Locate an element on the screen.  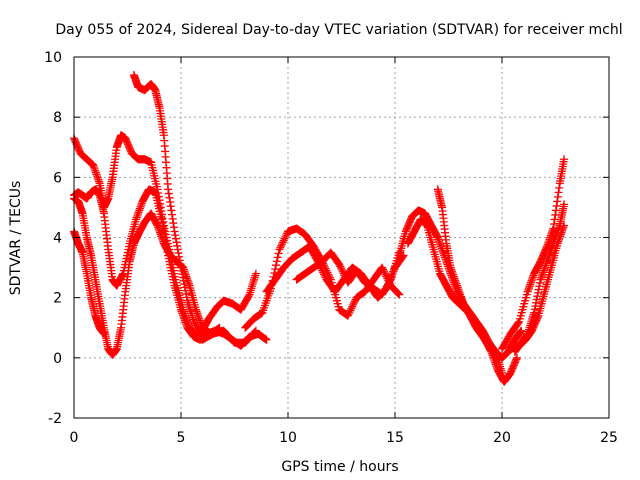
y-tick-label: 2 is located at coordinates (57, 299).